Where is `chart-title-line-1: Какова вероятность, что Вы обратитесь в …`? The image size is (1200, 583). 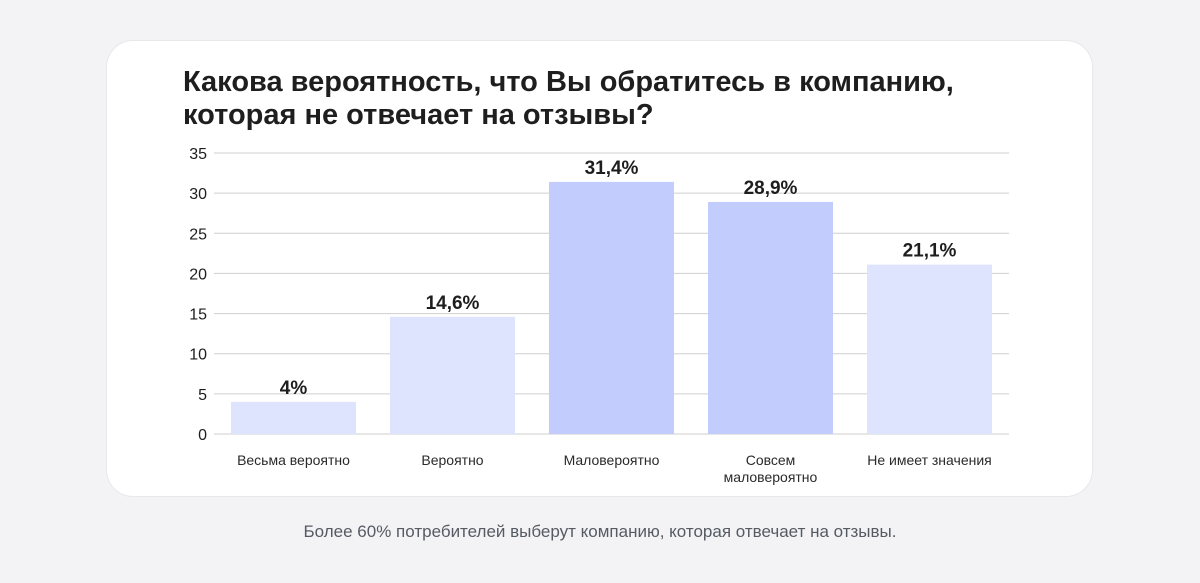 chart-title-line-1: Какова вероятность, что Вы обратитесь в … is located at coordinates (568, 82).